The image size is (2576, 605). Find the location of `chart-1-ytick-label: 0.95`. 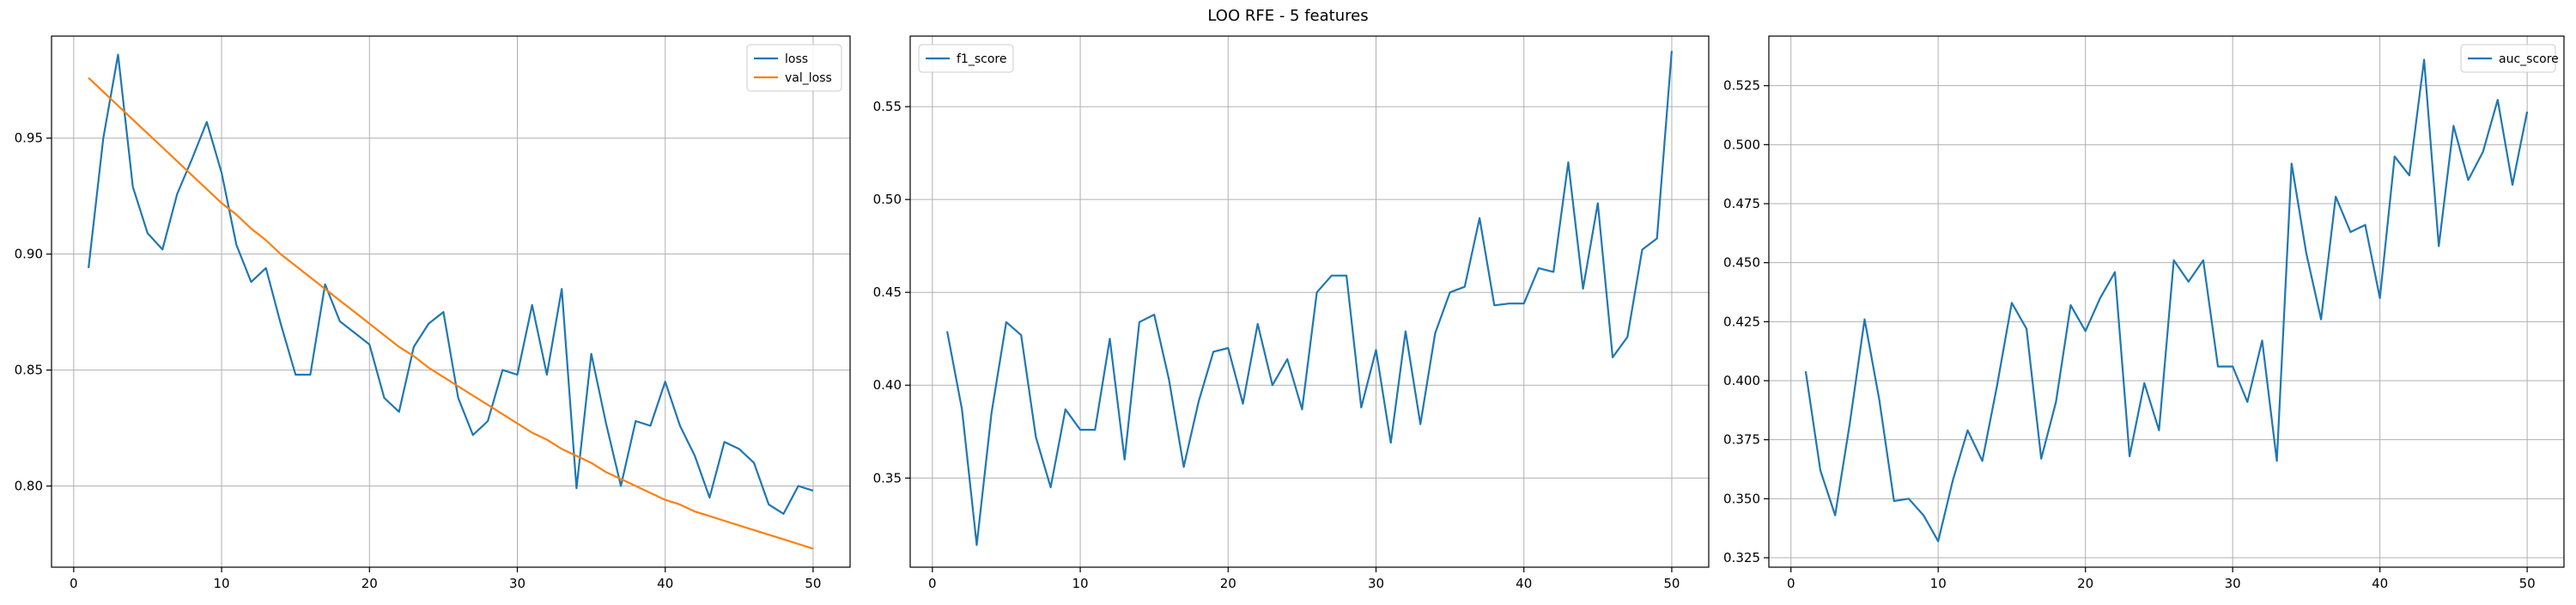

chart-1-ytick-label: 0.95 is located at coordinates (29, 138).